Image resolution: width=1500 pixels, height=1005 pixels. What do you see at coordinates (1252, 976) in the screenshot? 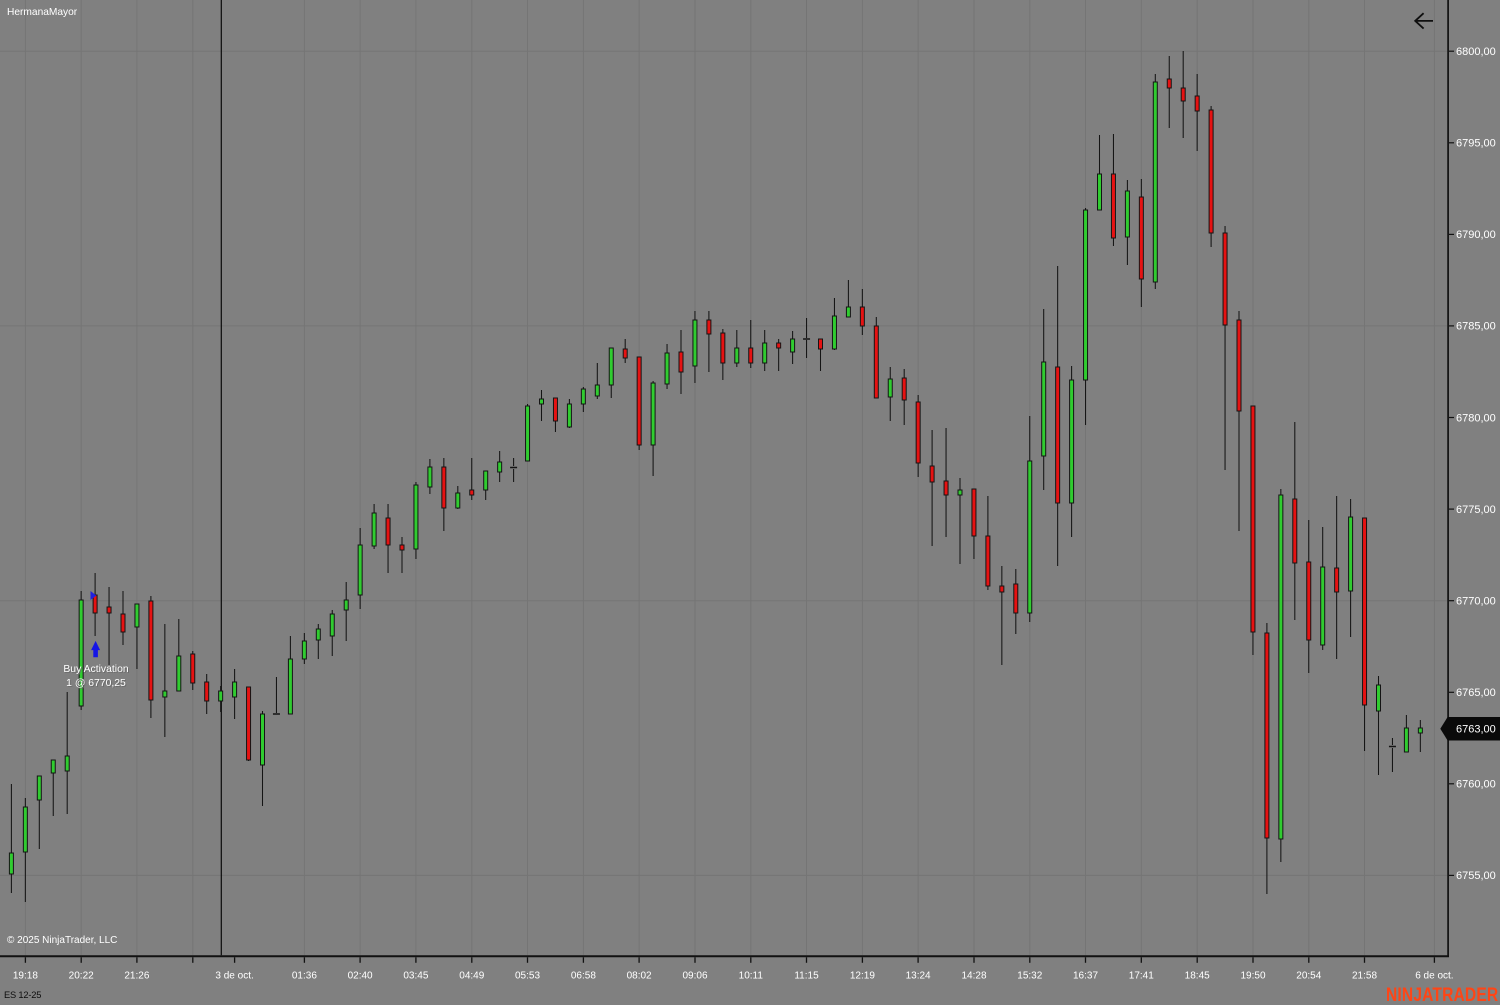
I see `svg-text: 19:50` at bounding box center [1252, 976].